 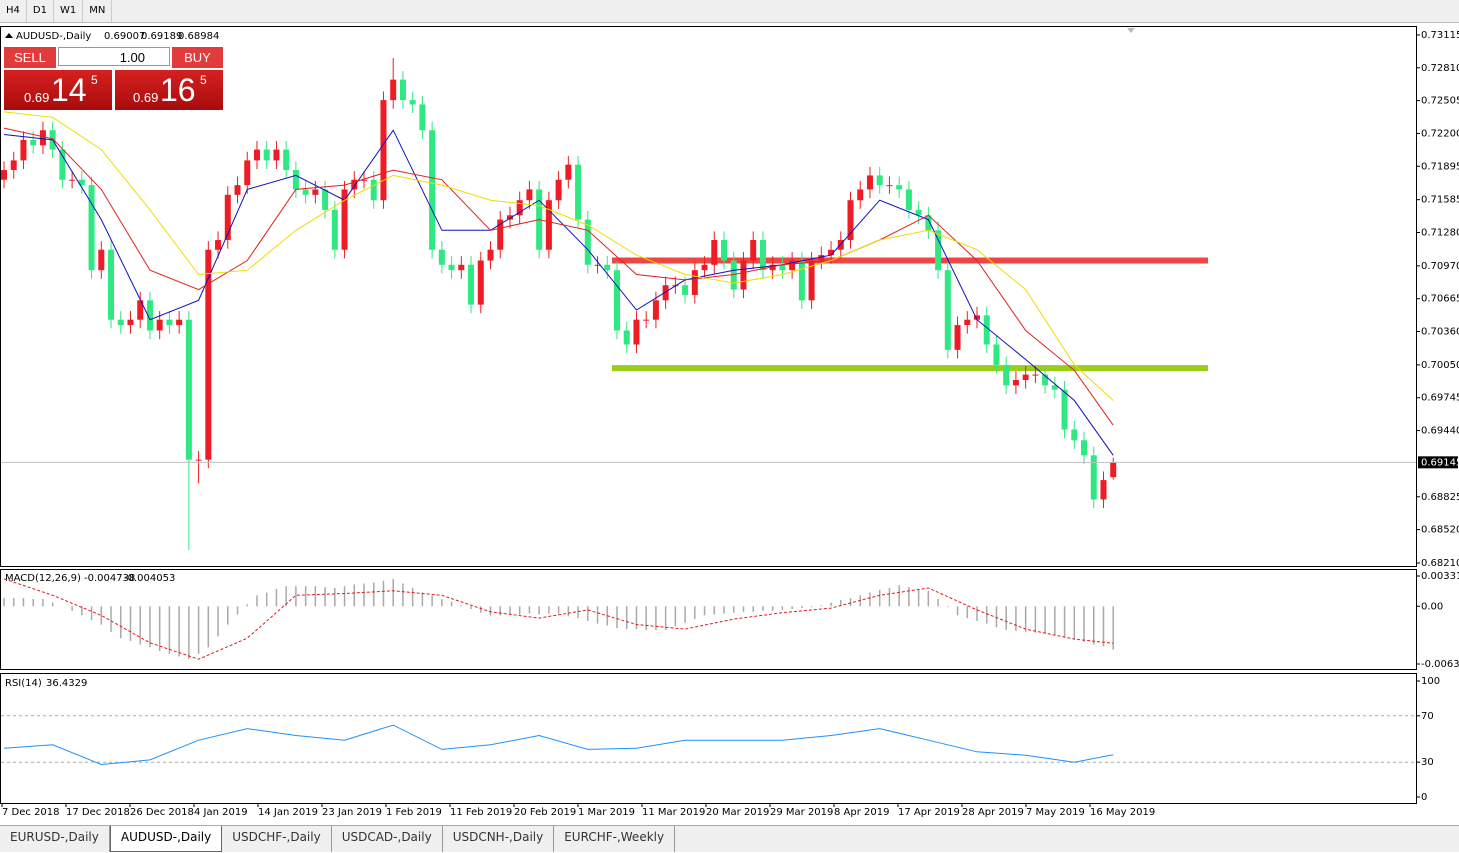 I want to click on x-tick-label: 17 Apr 2019, so click(x=929, y=812).